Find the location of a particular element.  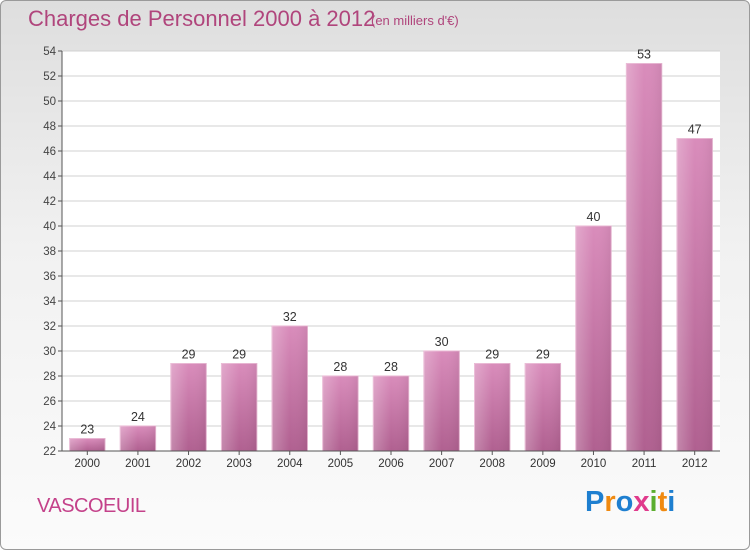

logo-letter: x is located at coordinates (641, 502).